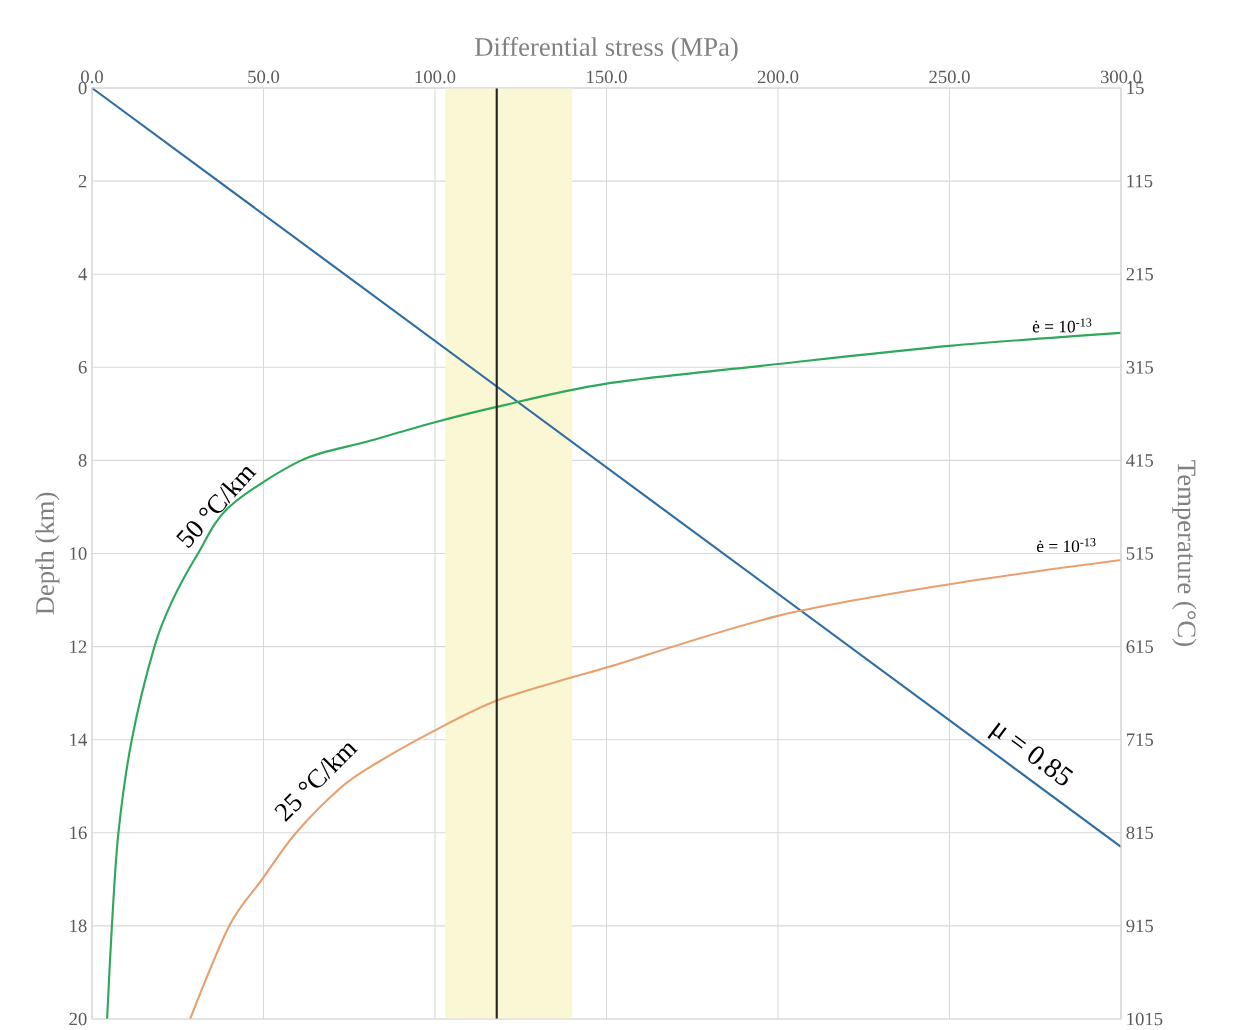  I want to click on y-tick-label: 20, so click(78, 1019).